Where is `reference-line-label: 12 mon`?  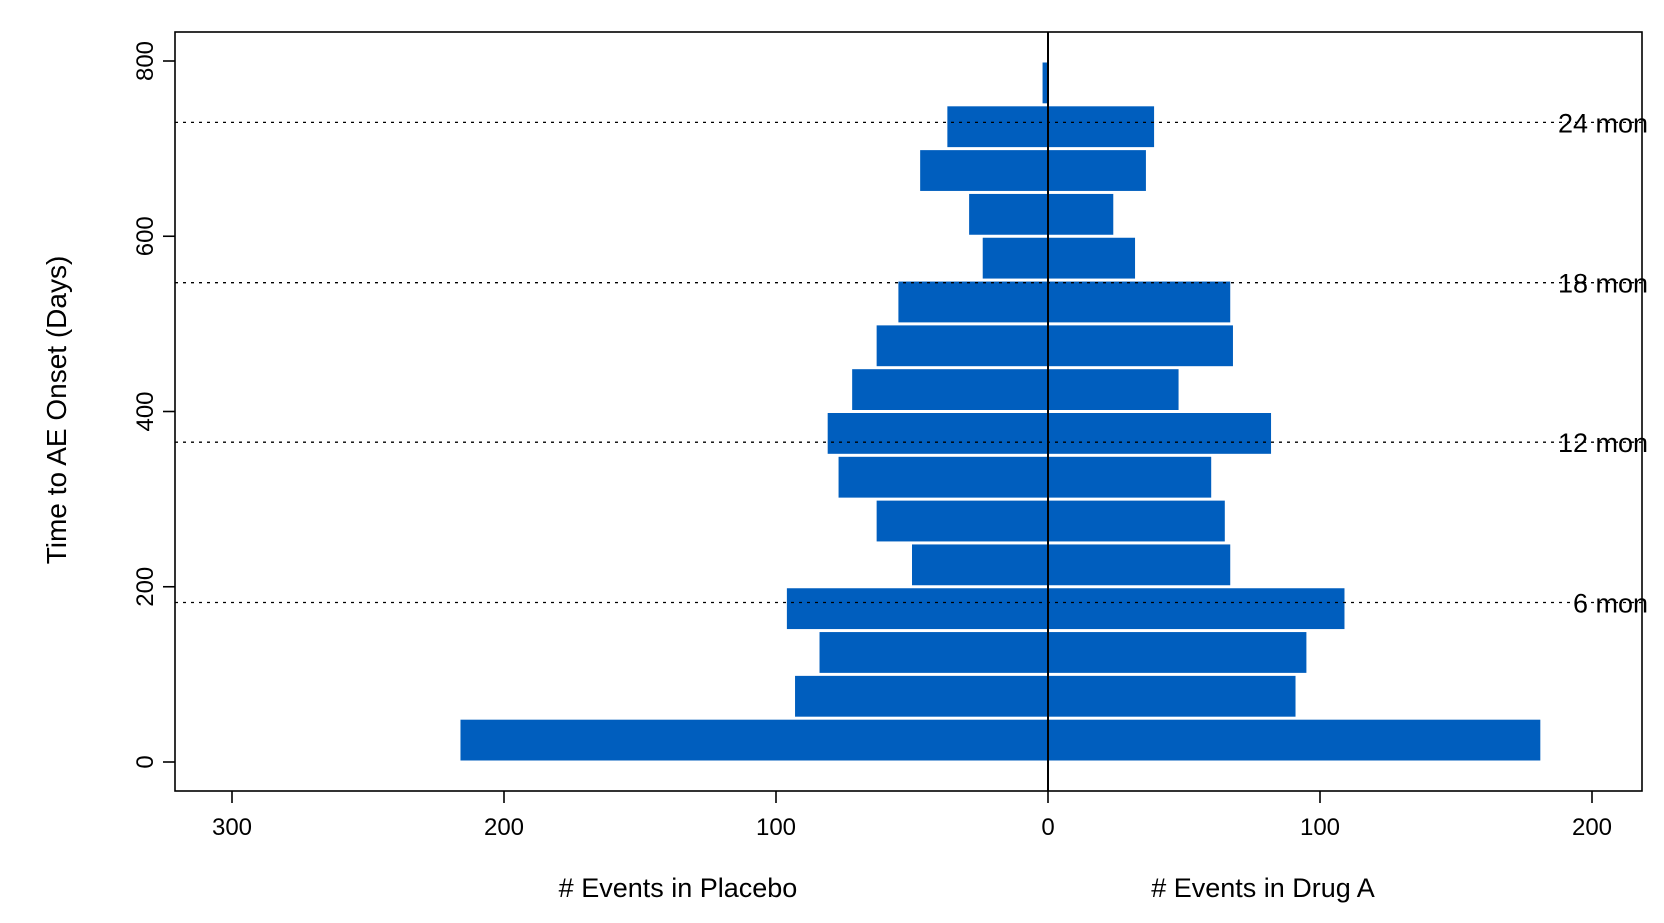 reference-line-label: 12 mon is located at coordinates (1603, 443).